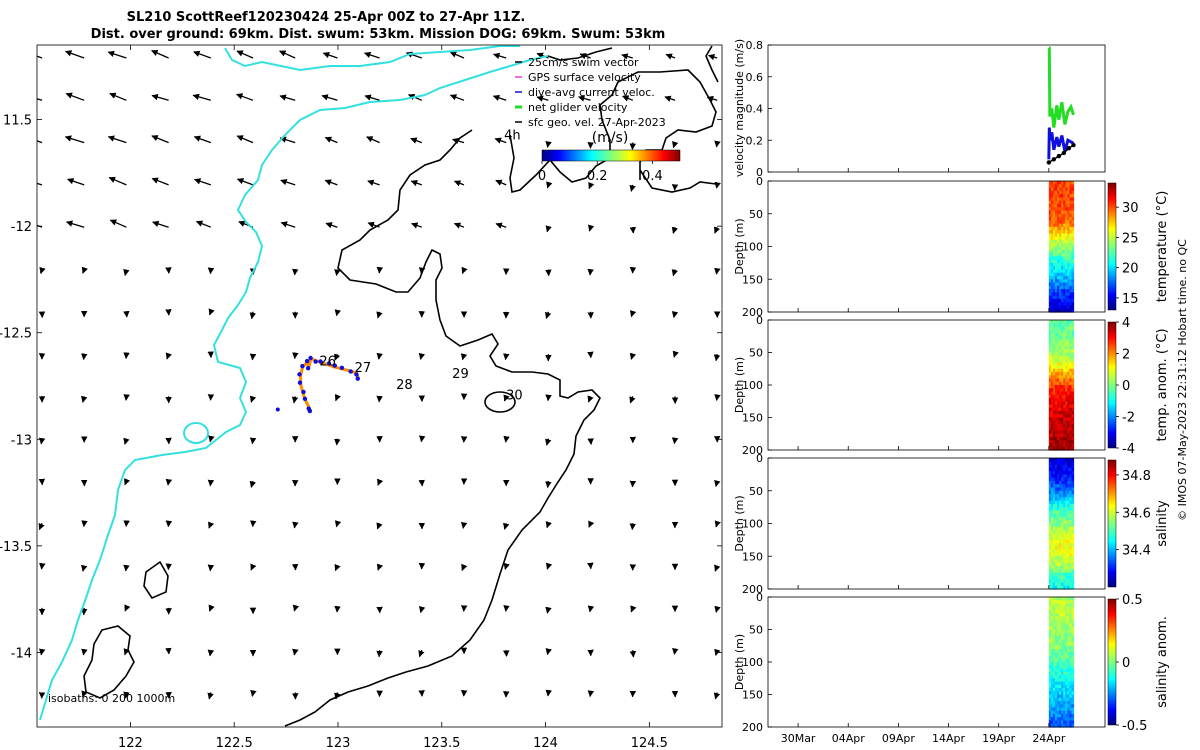 Image resolution: width=1200 pixels, height=750 pixels. I want to click on map-colorbar-bar, so click(611, 155).